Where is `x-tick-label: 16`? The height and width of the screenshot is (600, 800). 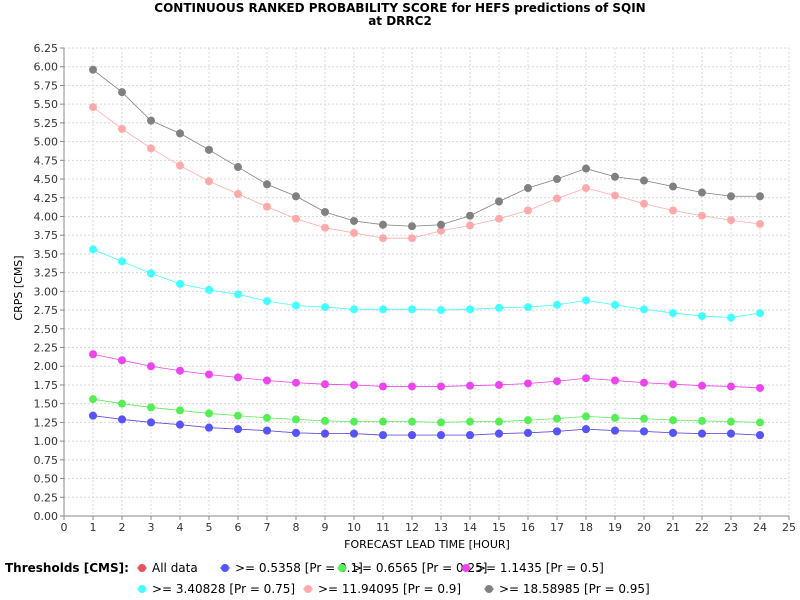 x-tick-label: 16 is located at coordinates (528, 527).